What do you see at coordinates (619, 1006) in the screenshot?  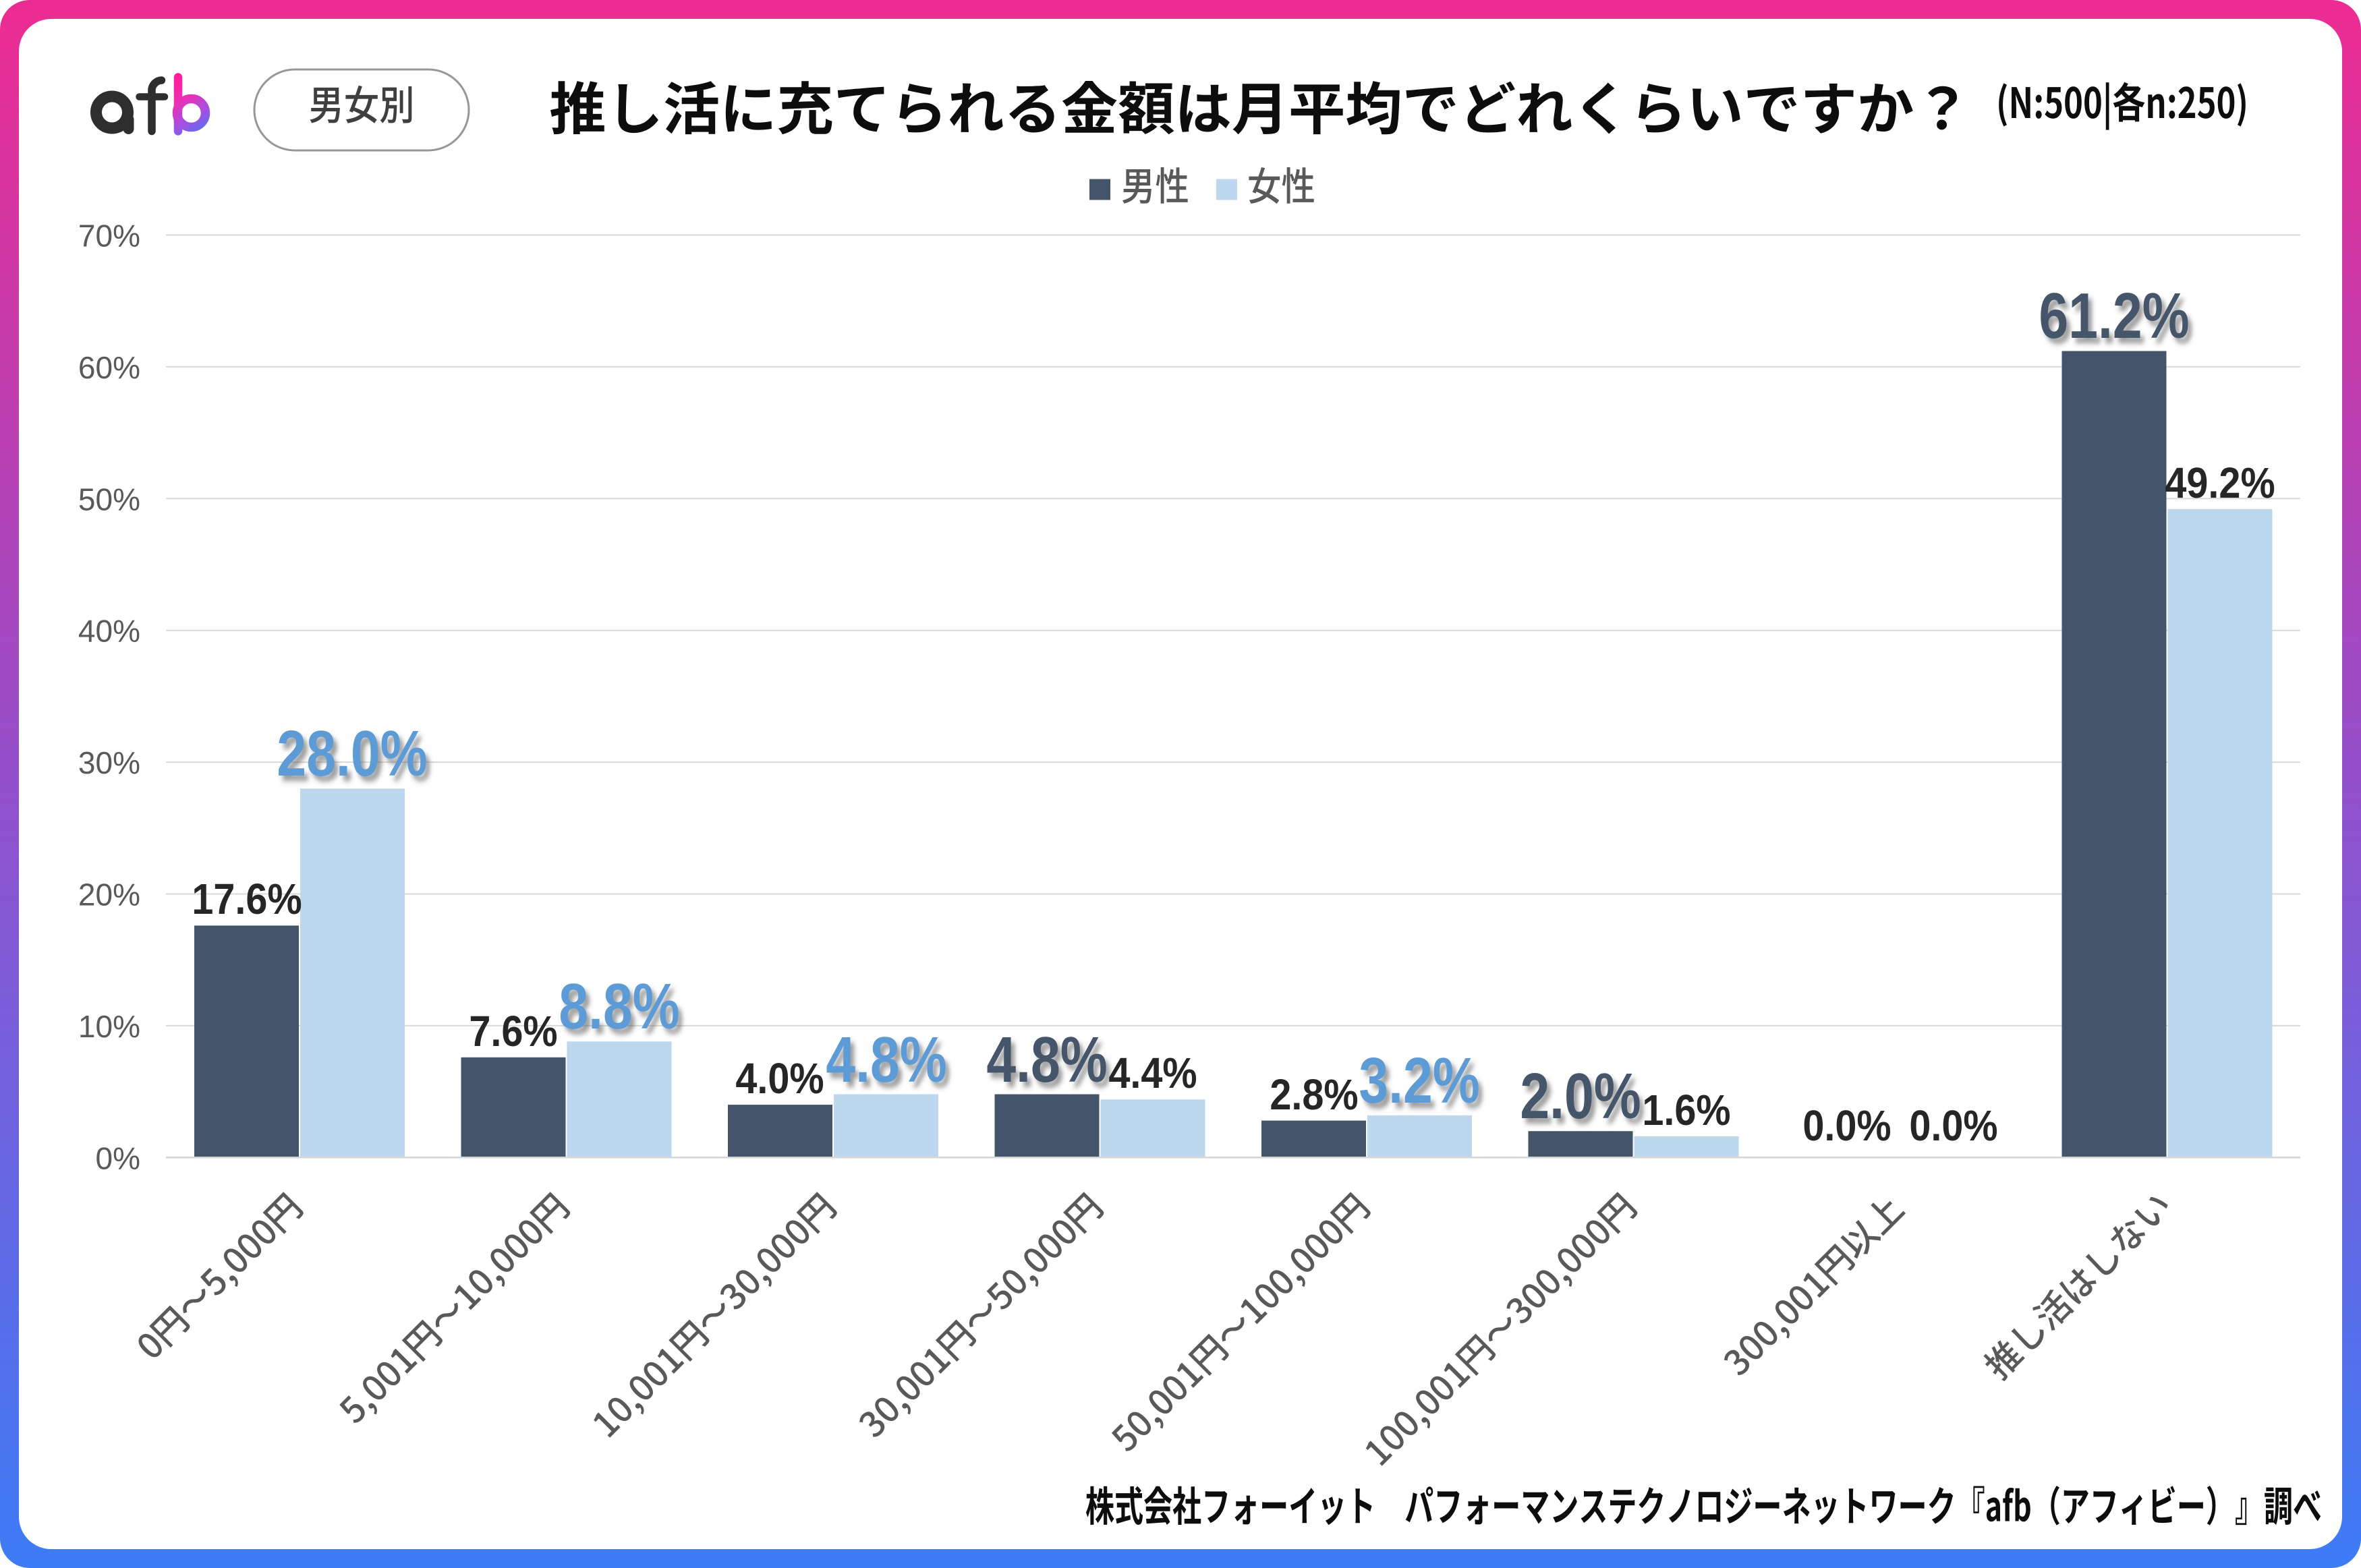 I see `svg-text: 8.8%` at bounding box center [619, 1006].